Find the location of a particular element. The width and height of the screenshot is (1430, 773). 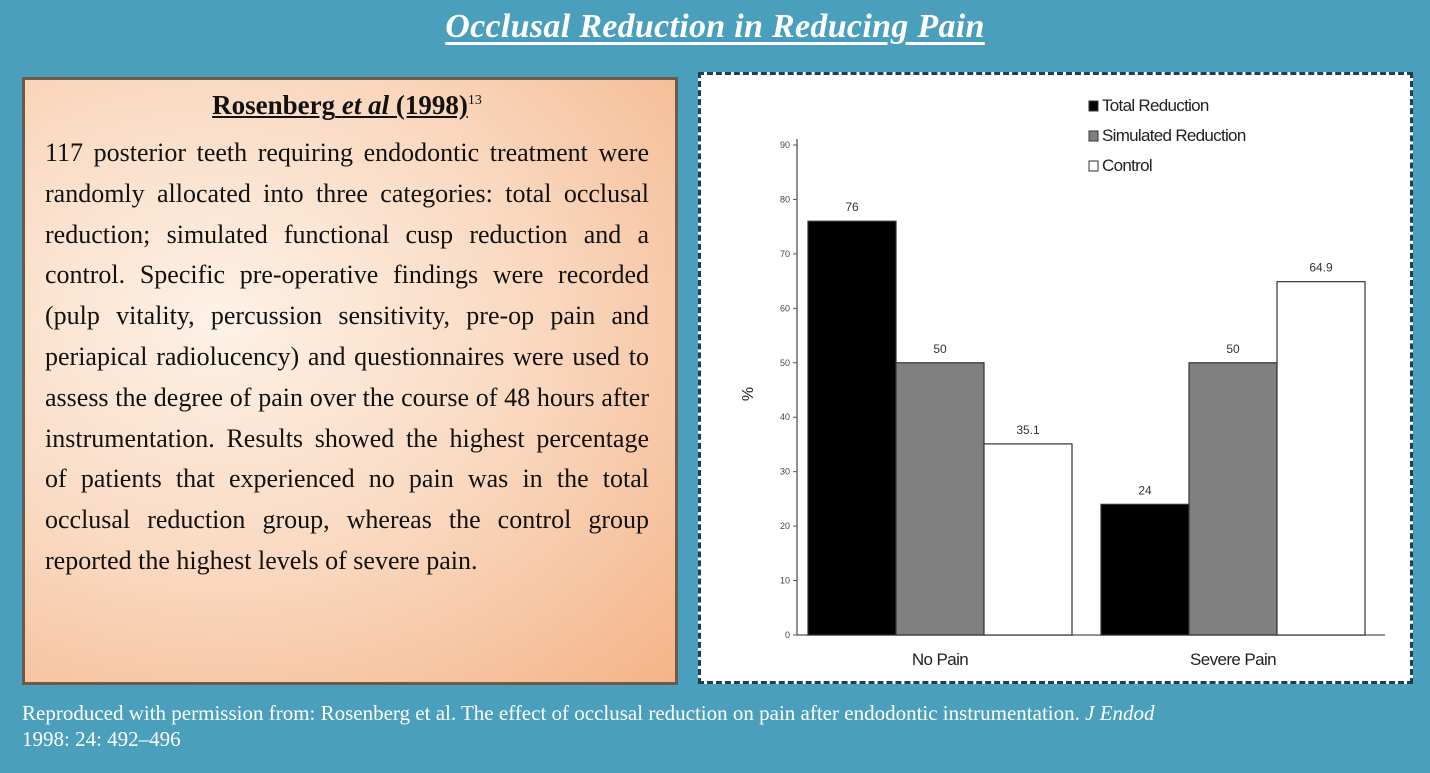

legend-entry: Control is located at coordinates (1127, 165).